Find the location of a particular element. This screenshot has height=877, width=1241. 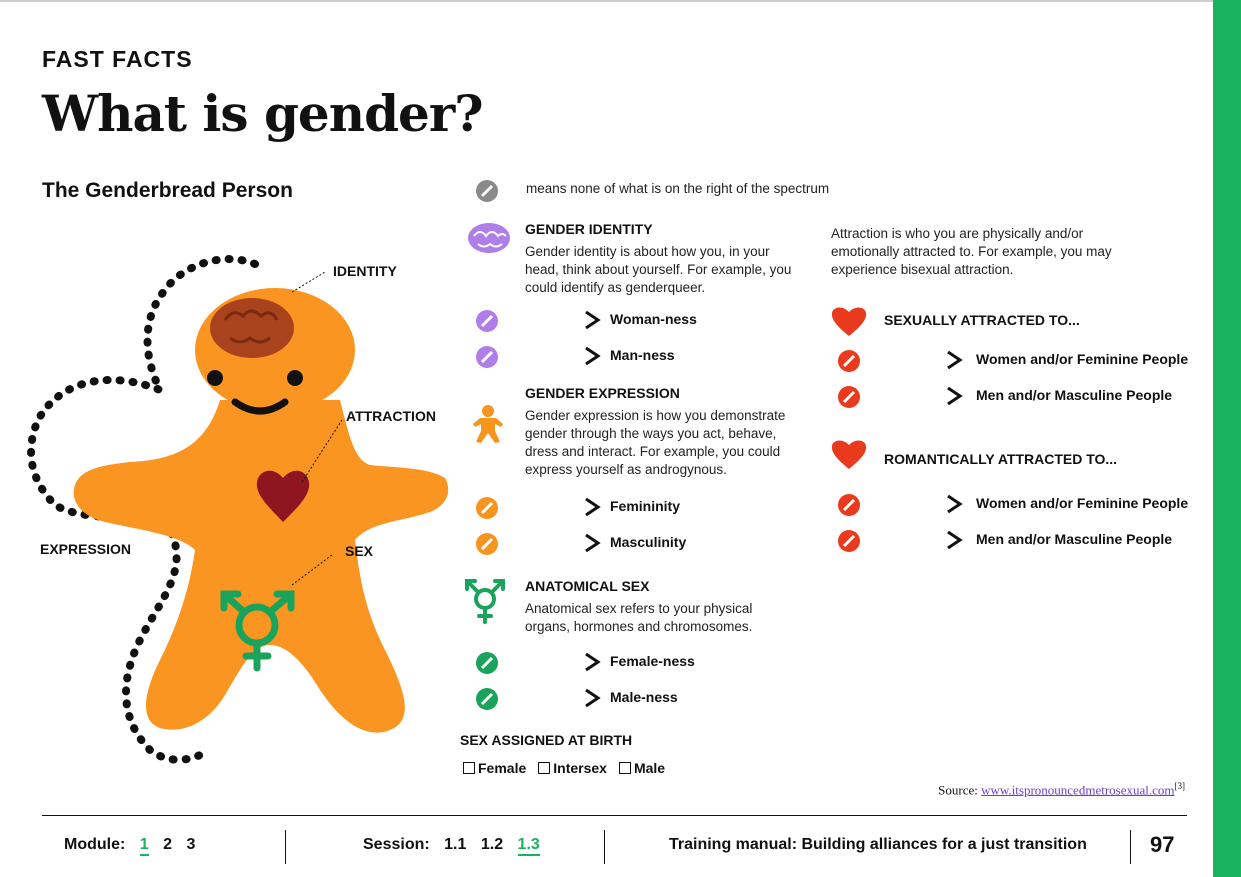

checkbox-male: Male is located at coordinates (642, 768).